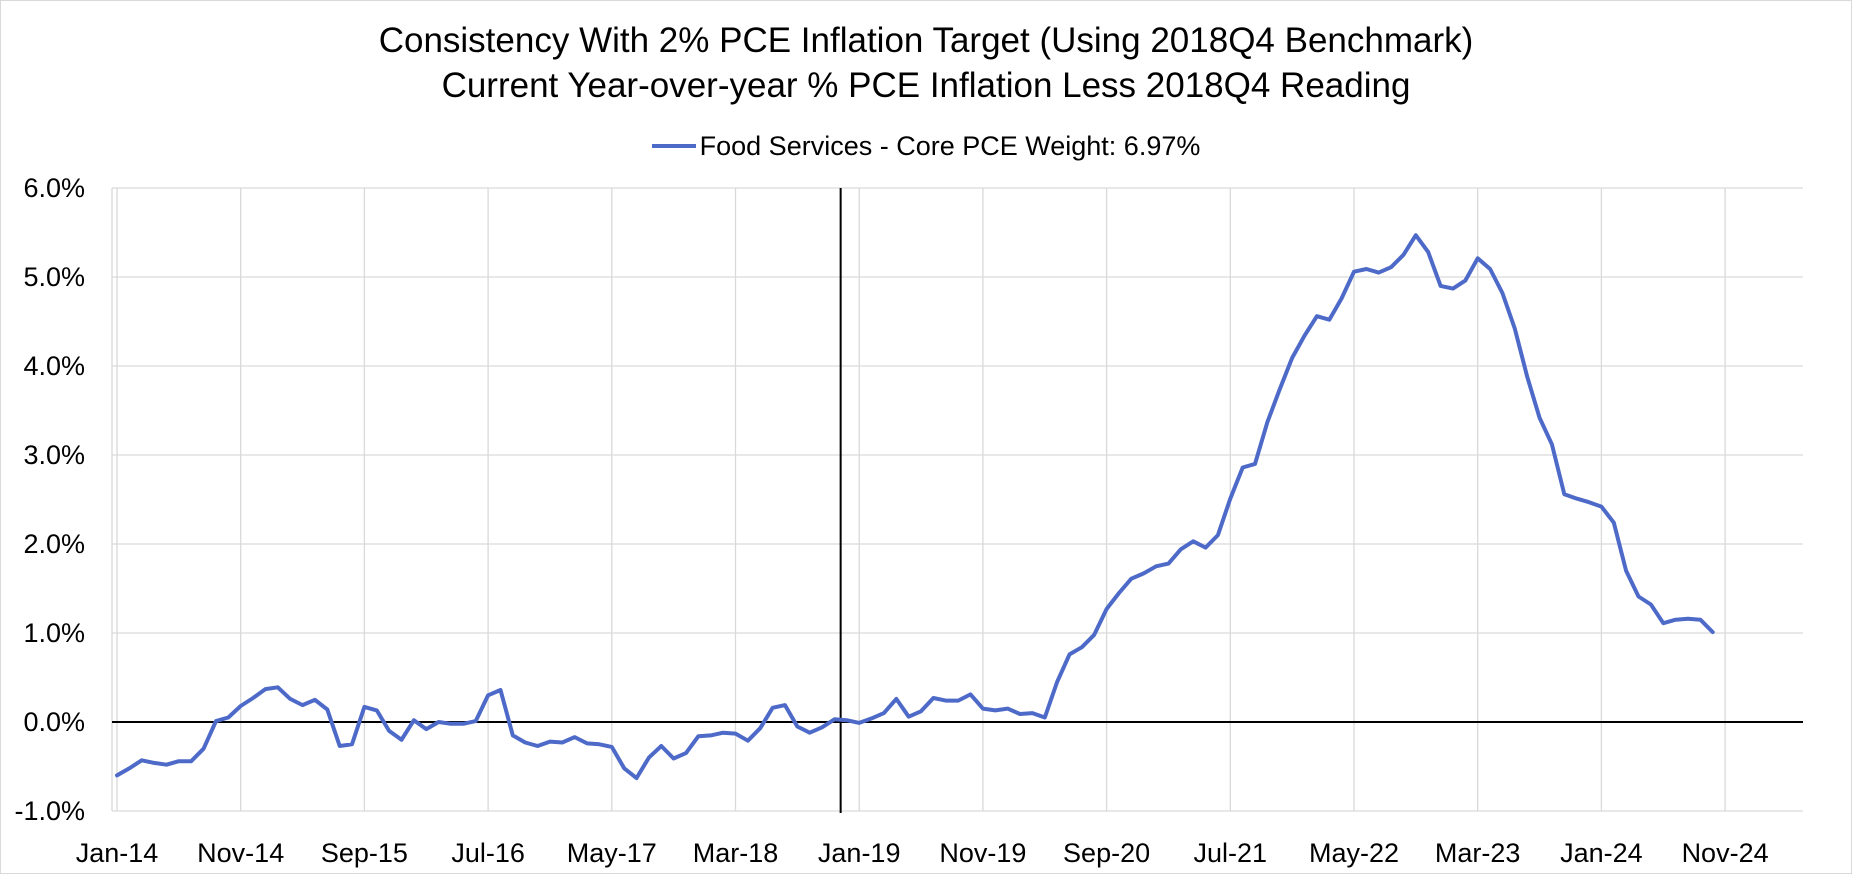 This screenshot has width=1852, height=874. I want to click on x-tick-label: Mar-23, so click(1478, 853).